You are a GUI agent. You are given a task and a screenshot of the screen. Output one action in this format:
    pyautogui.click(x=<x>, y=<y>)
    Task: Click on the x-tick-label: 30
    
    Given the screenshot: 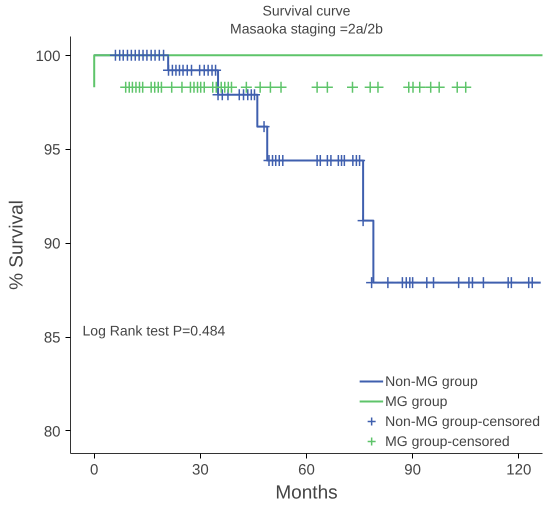 What is the action you would take?
    pyautogui.click(x=200, y=470)
    